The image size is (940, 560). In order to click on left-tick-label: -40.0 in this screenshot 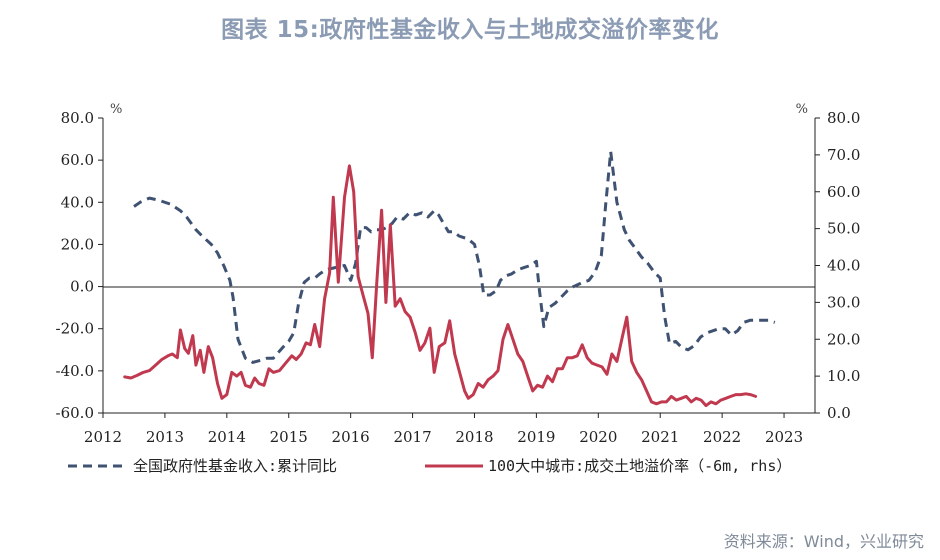, I will do `click(75, 371)`.